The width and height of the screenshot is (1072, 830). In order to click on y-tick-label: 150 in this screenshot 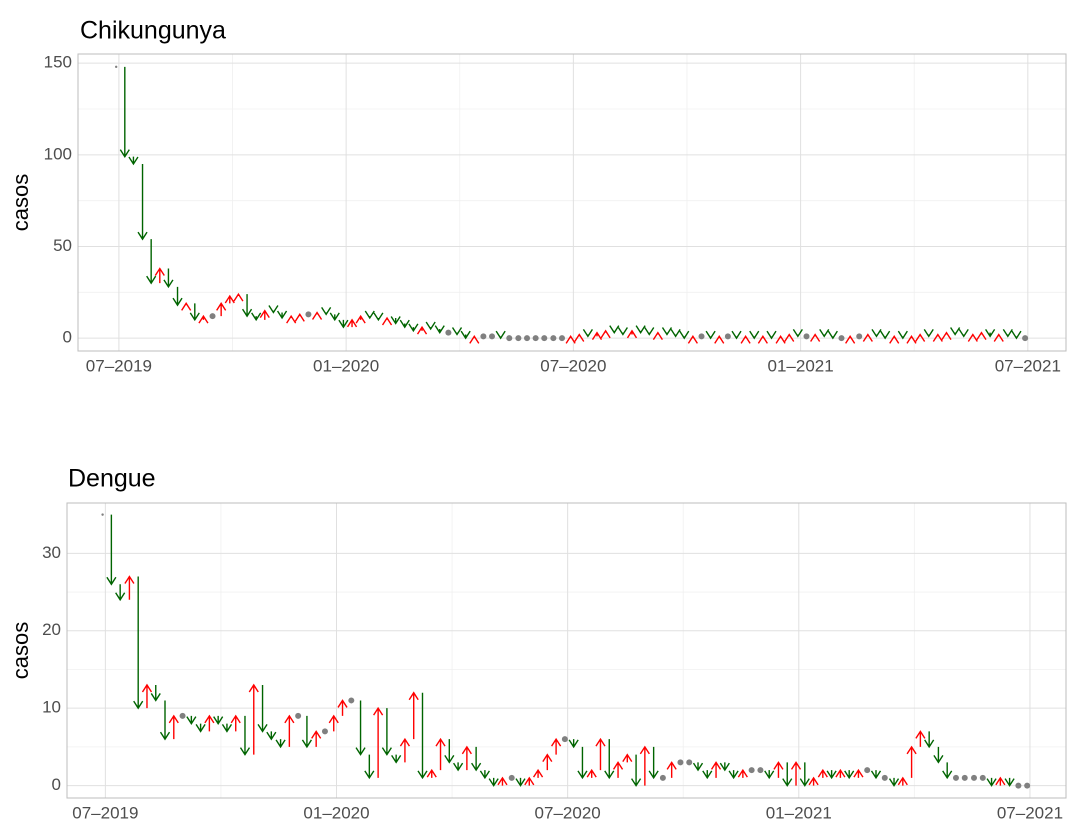, I will do `click(58, 62)`.